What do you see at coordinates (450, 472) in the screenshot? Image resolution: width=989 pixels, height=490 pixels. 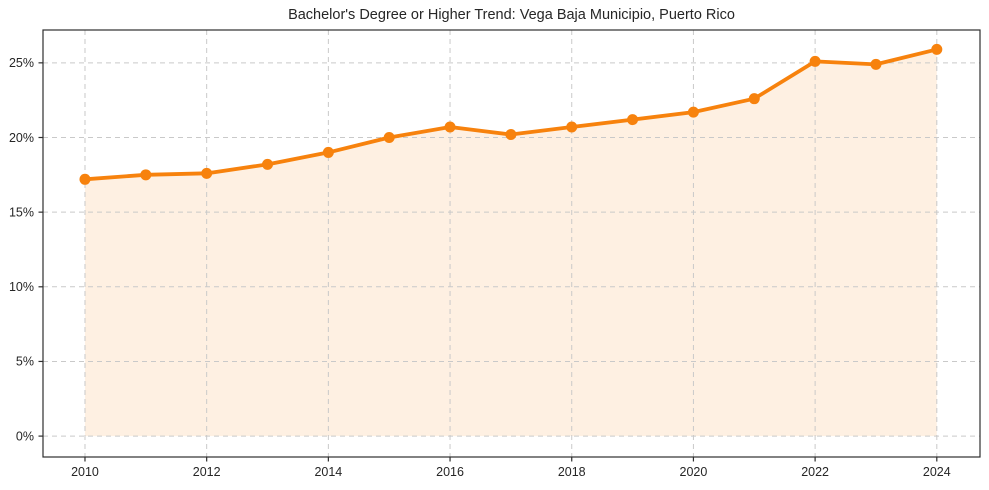 I see `x-tick-label: 2016` at bounding box center [450, 472].